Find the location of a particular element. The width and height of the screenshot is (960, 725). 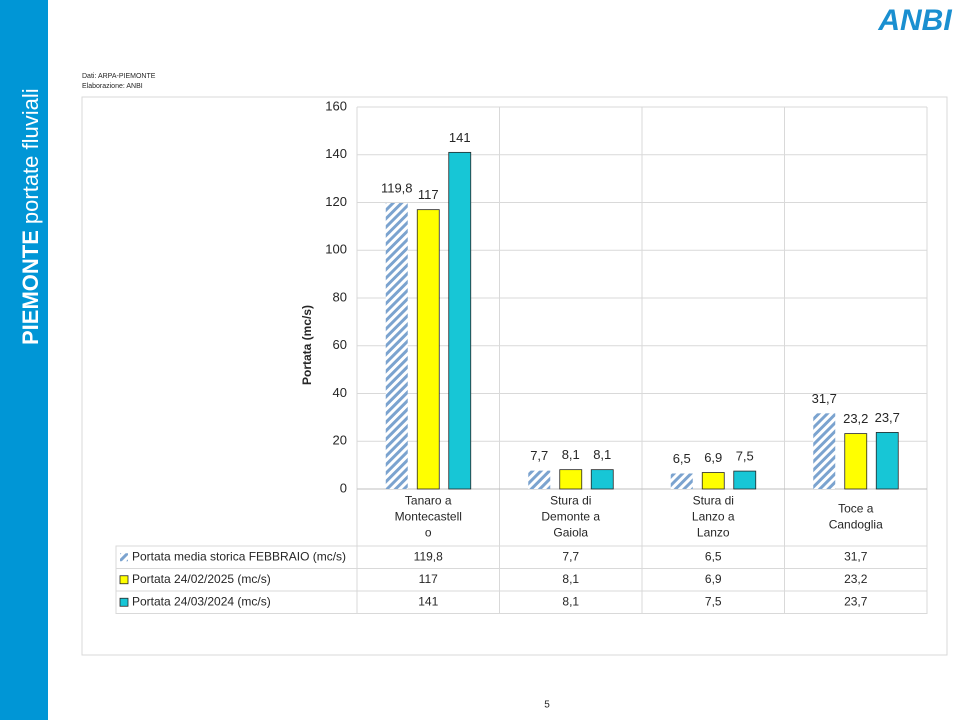

table-cell: 7,5 is located at coordinates (713, 601).